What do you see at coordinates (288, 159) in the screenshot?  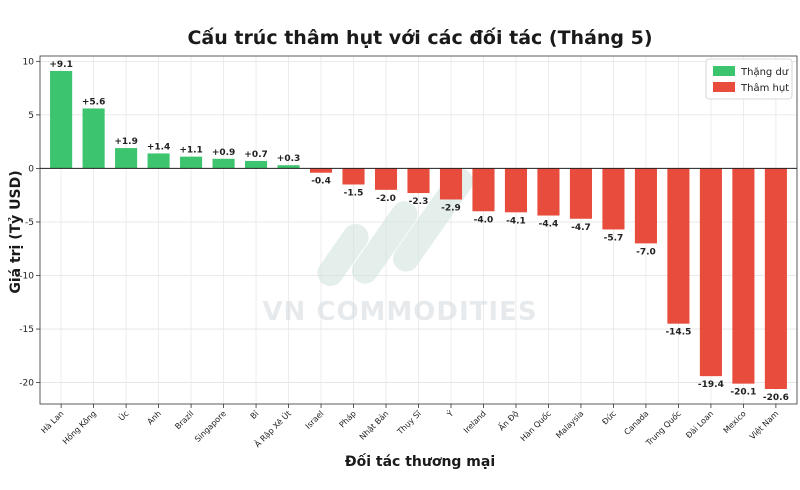 I see `data-label-7: +0.3` at bounding box center [288, 159].